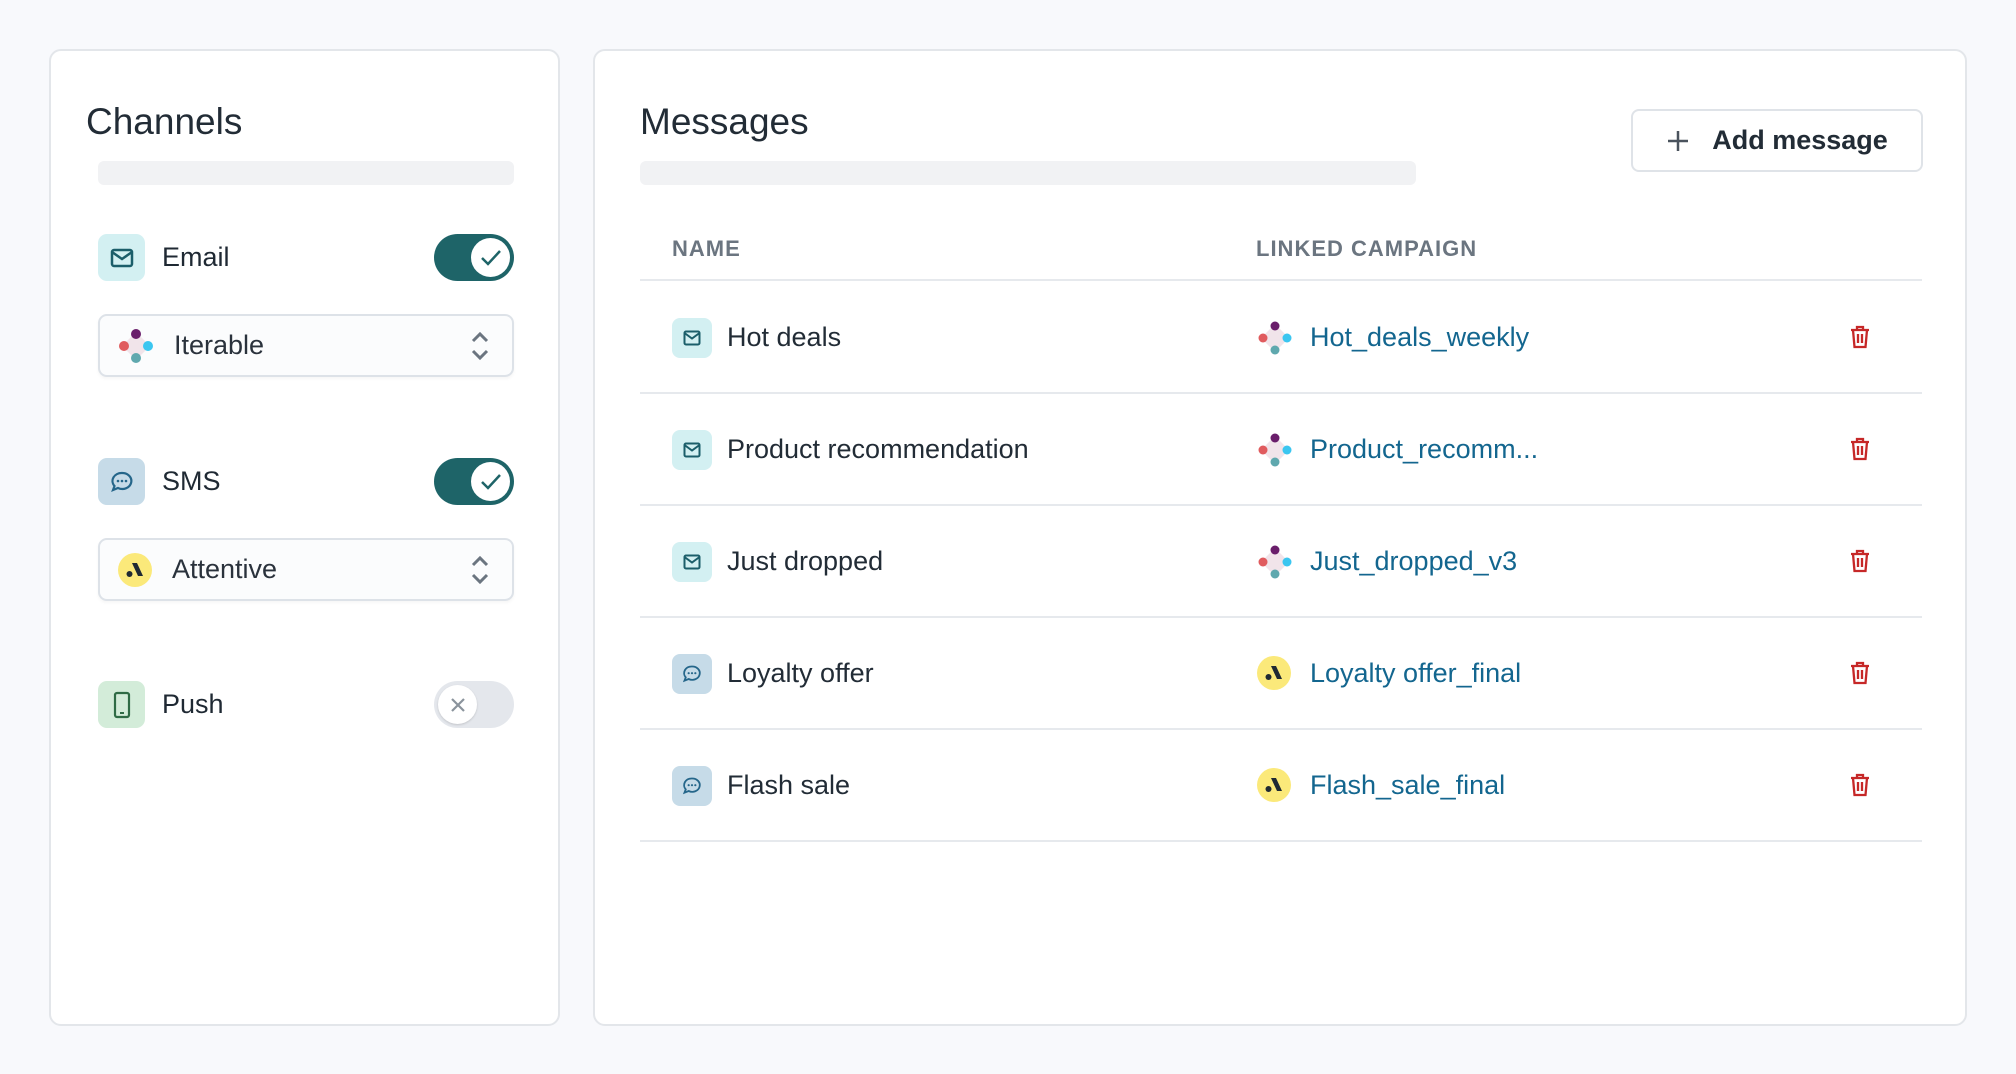 This screenshot has width=2016, height=1074. Describe the element at coordinates (1678, 140) in the screenshot. I see `plus-icon` at that location.